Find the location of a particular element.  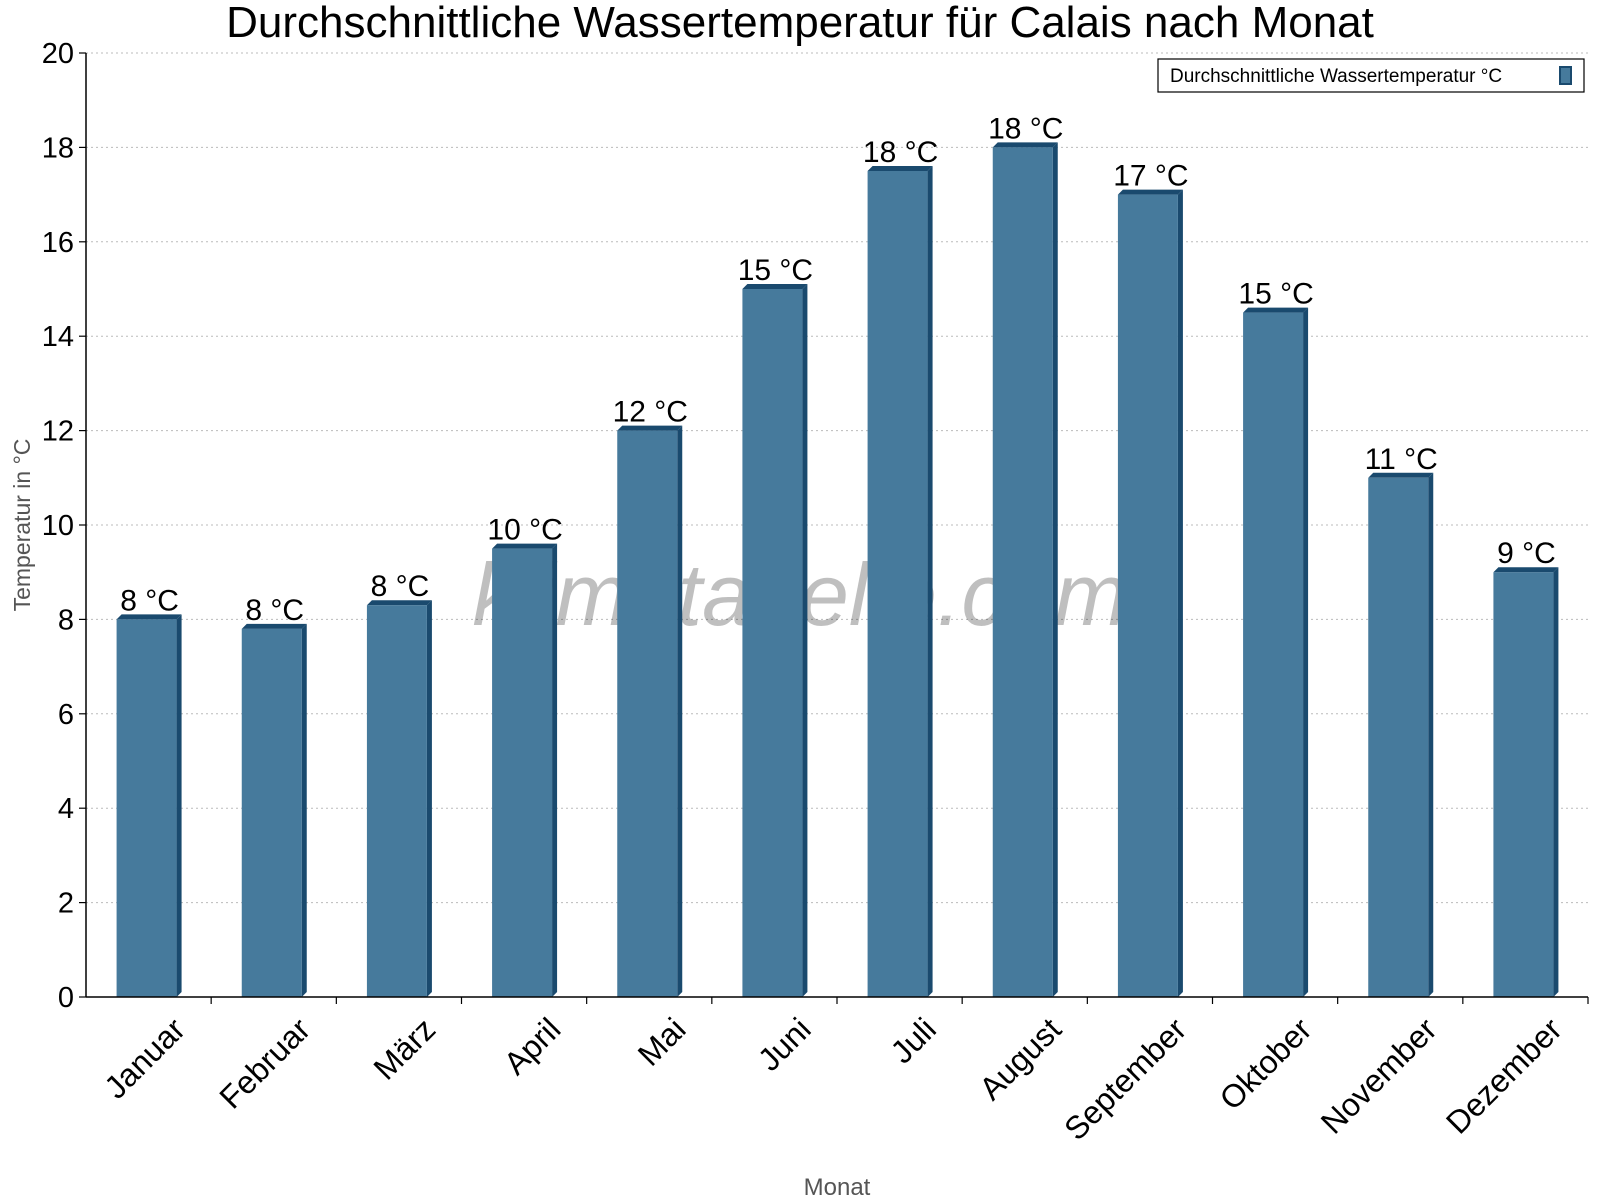

bar-juni is located at coordinates (775, 640).